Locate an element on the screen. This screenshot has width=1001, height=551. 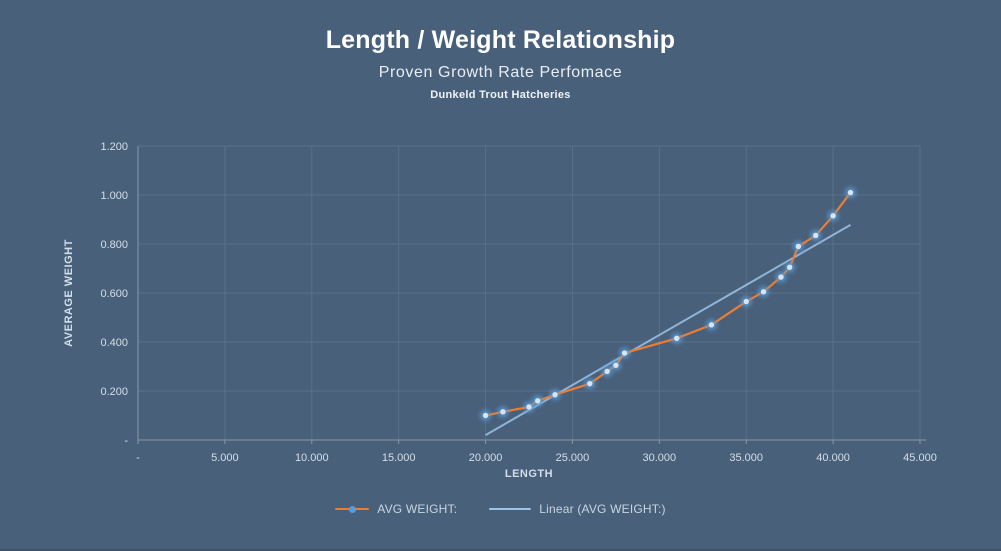
chart-legend: AVG WEIGHT: Linear (AVG WEIGHT:) is located at coordinates (500, 509).